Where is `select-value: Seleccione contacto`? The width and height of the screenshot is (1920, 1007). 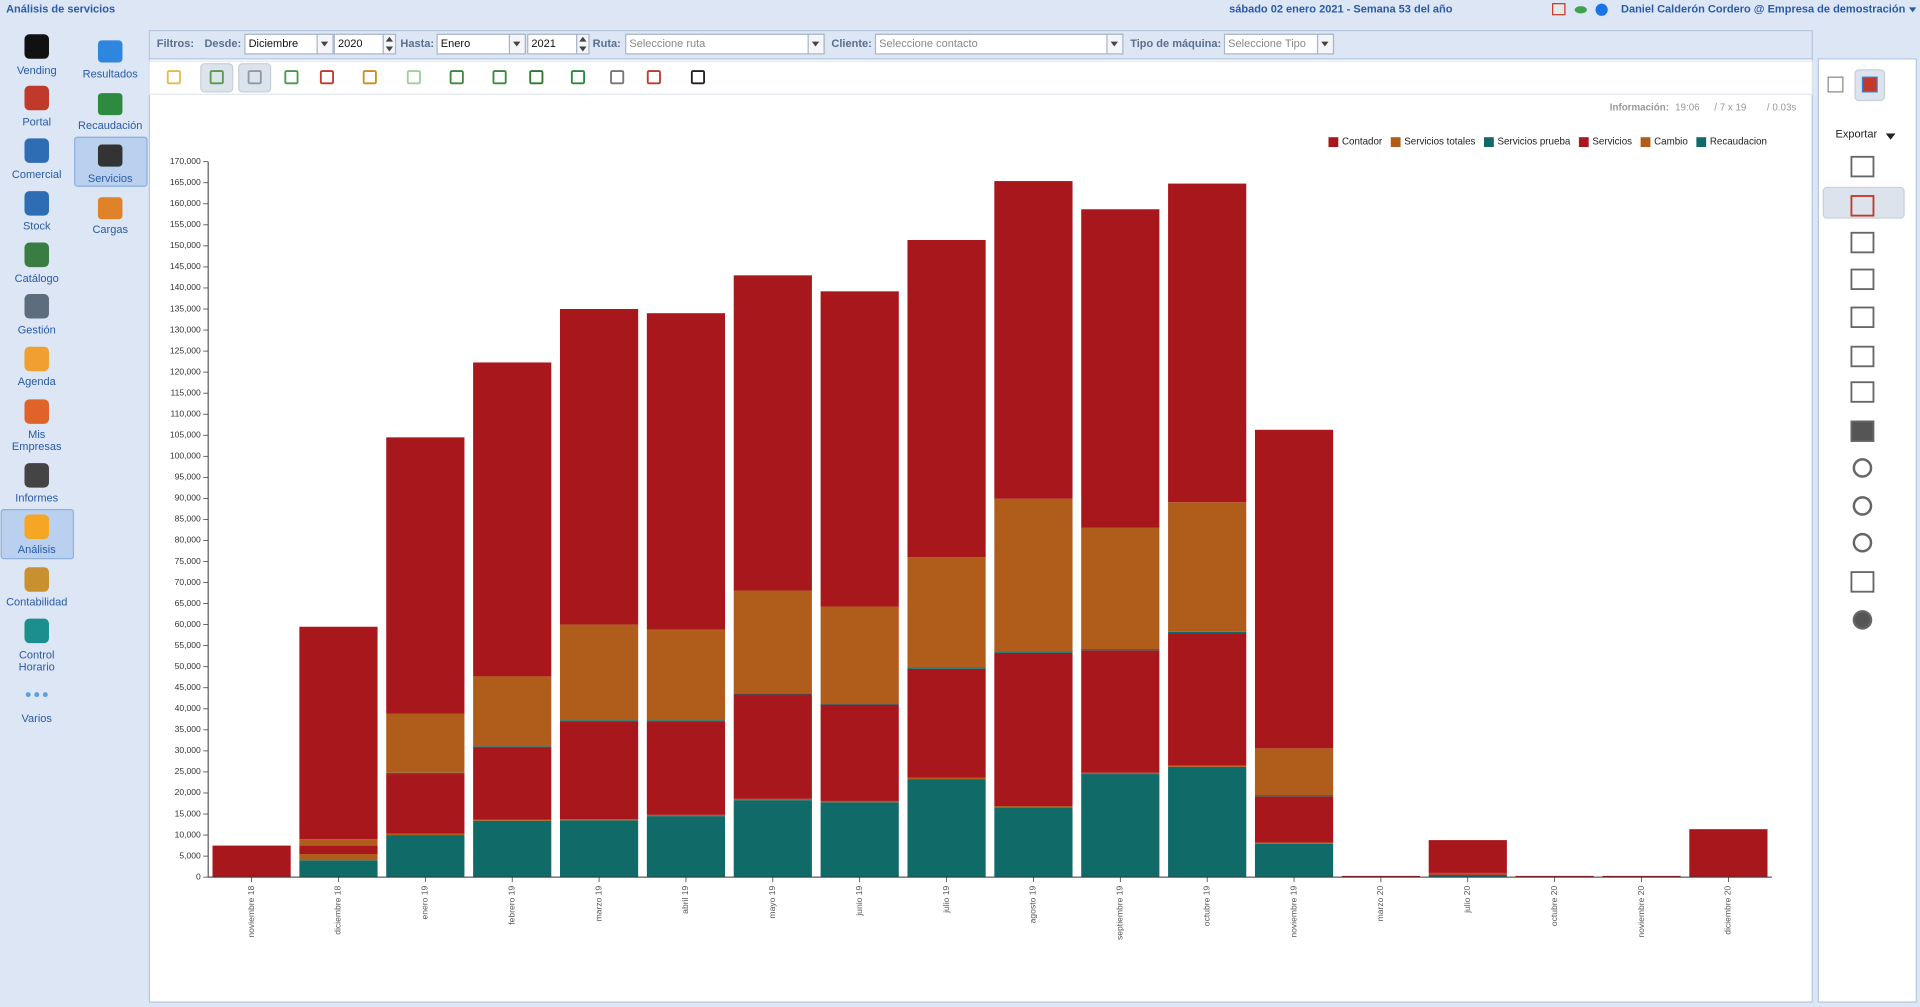
select-value: Seleccione contacto is located at coordinates (928, 44).